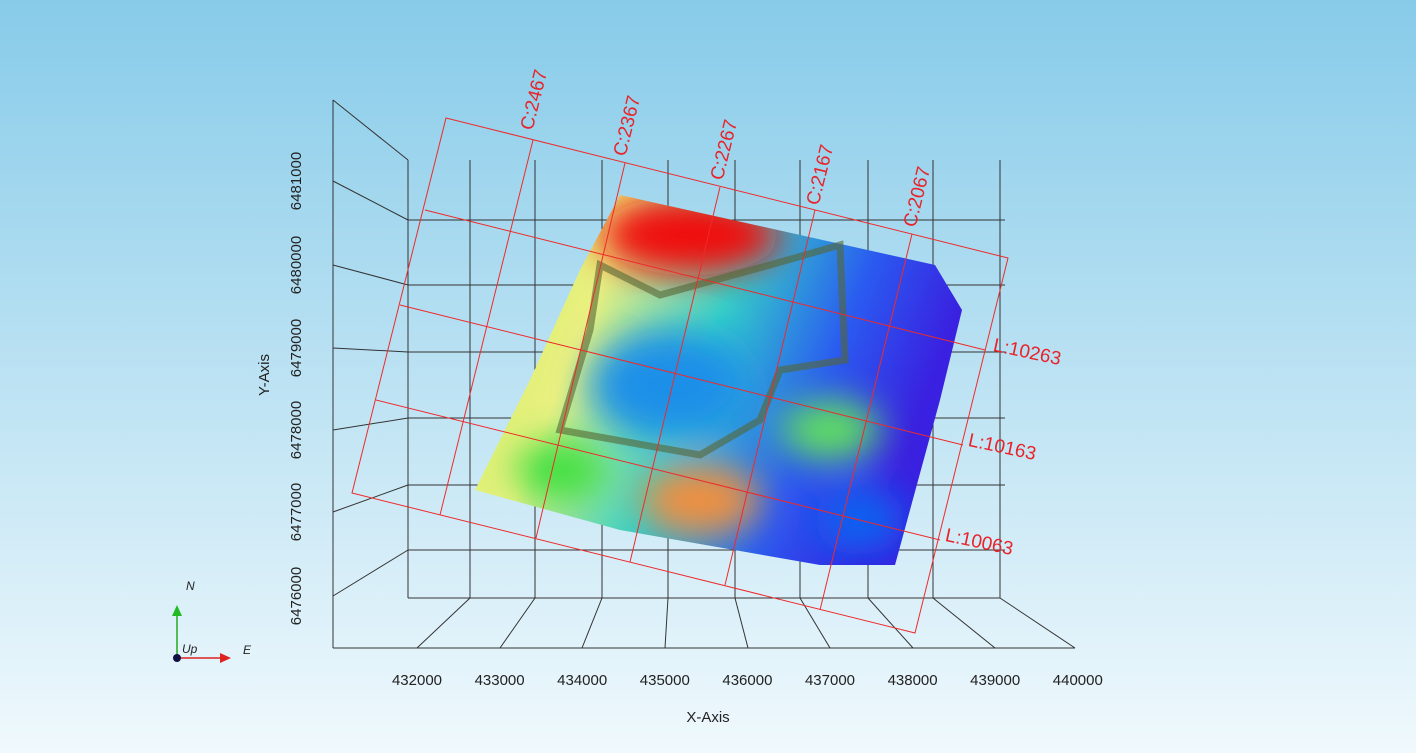  What do you see at coordinates (830, 680) in the screenshot?
I see `x-tick-label: 437000` at bounding box center [830, 680].